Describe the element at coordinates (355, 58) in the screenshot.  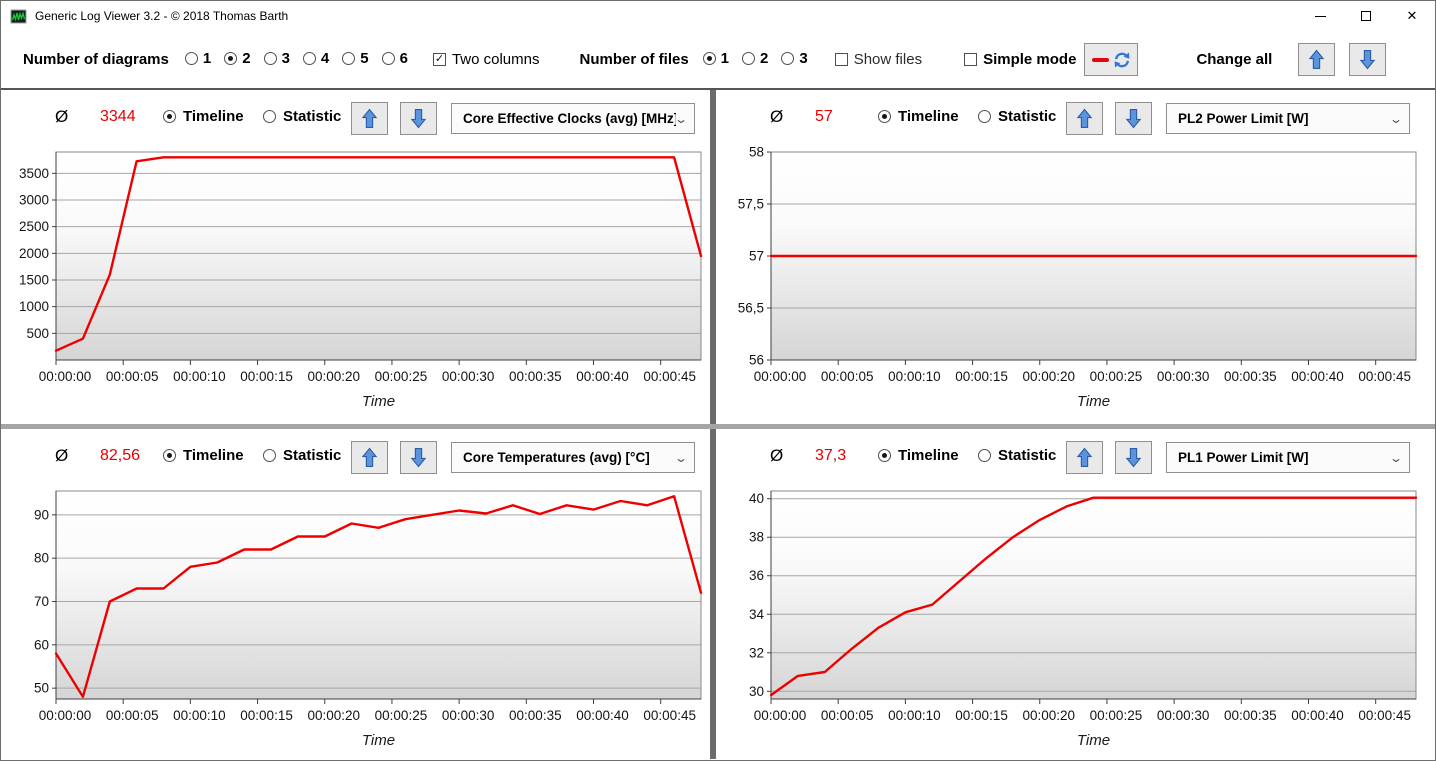
I see `diagram-count-5: 5` at that location.